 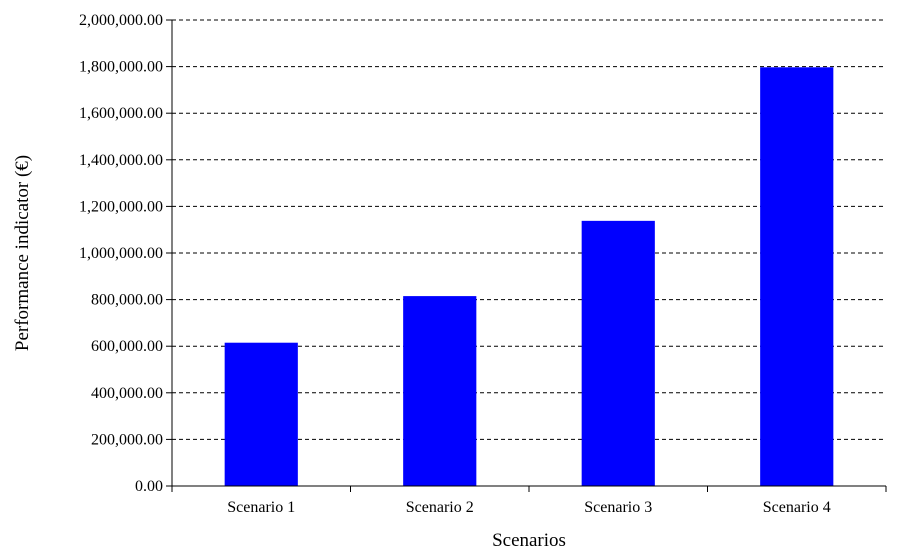 What do you see at coordinates (149, 486) in the screenshot?
I see `y-tick-label: 0.00` at bounding box center [149, 486].